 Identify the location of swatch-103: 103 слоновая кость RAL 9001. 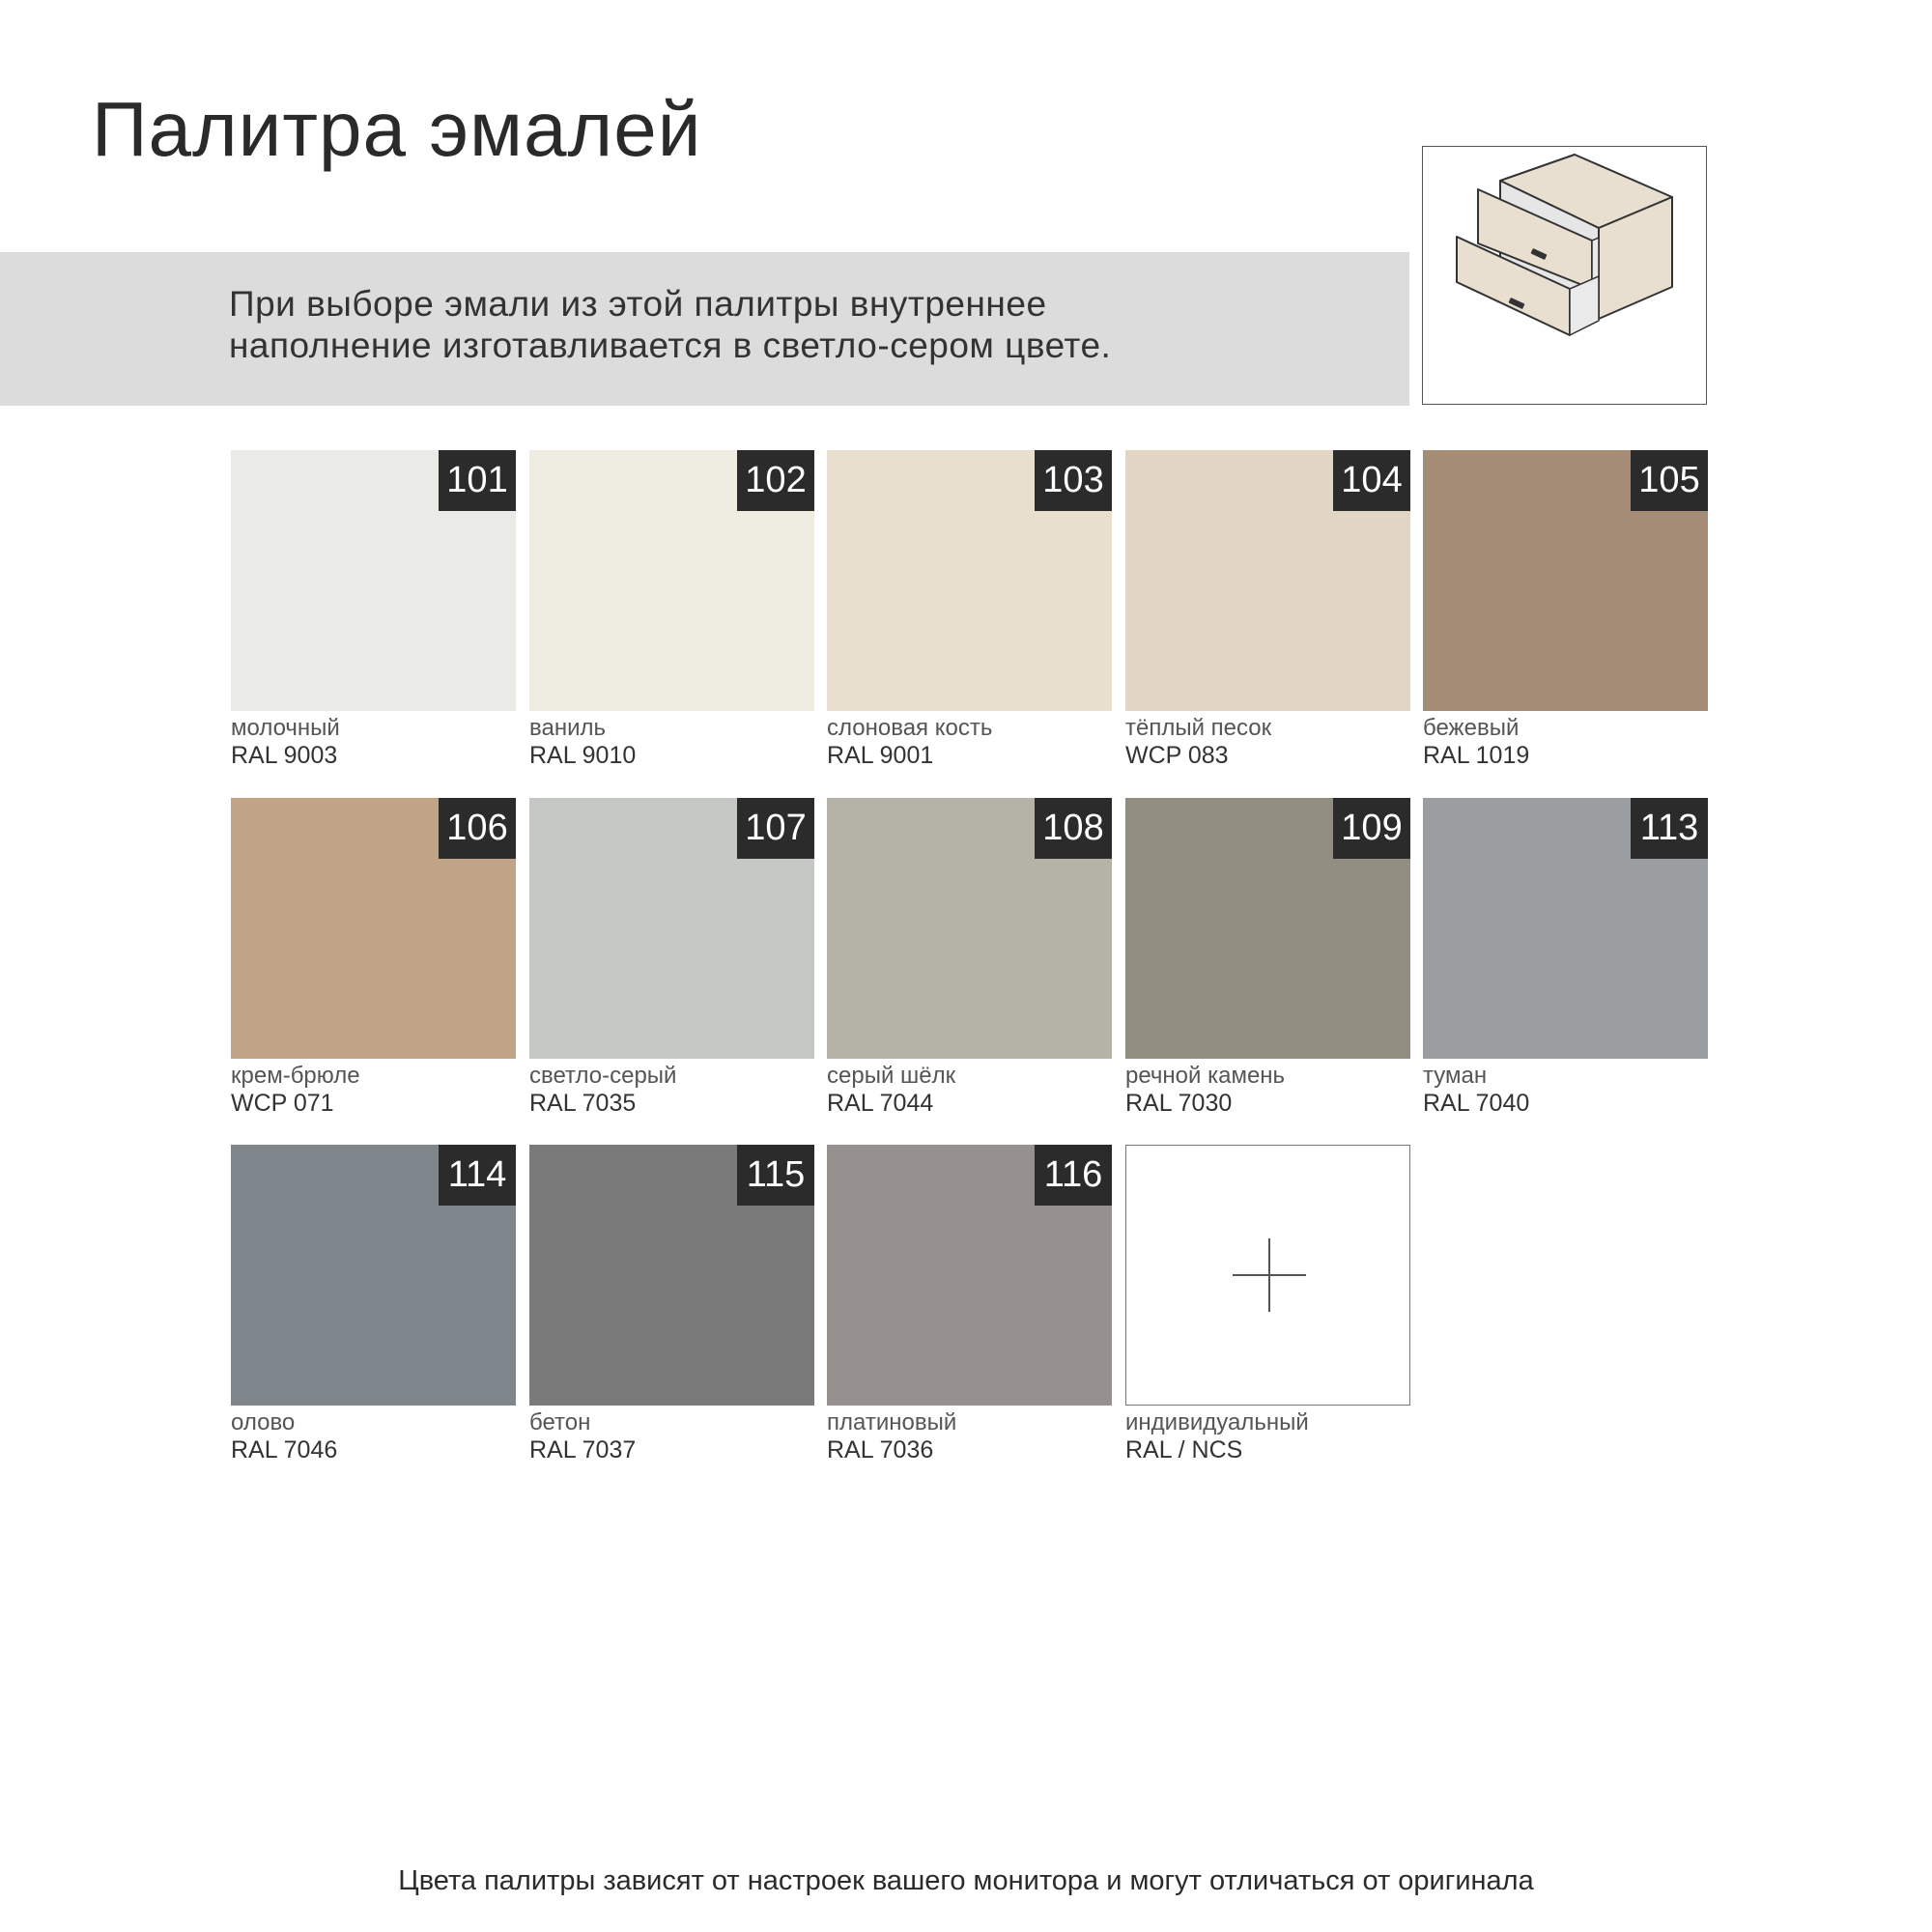
(969, 609).